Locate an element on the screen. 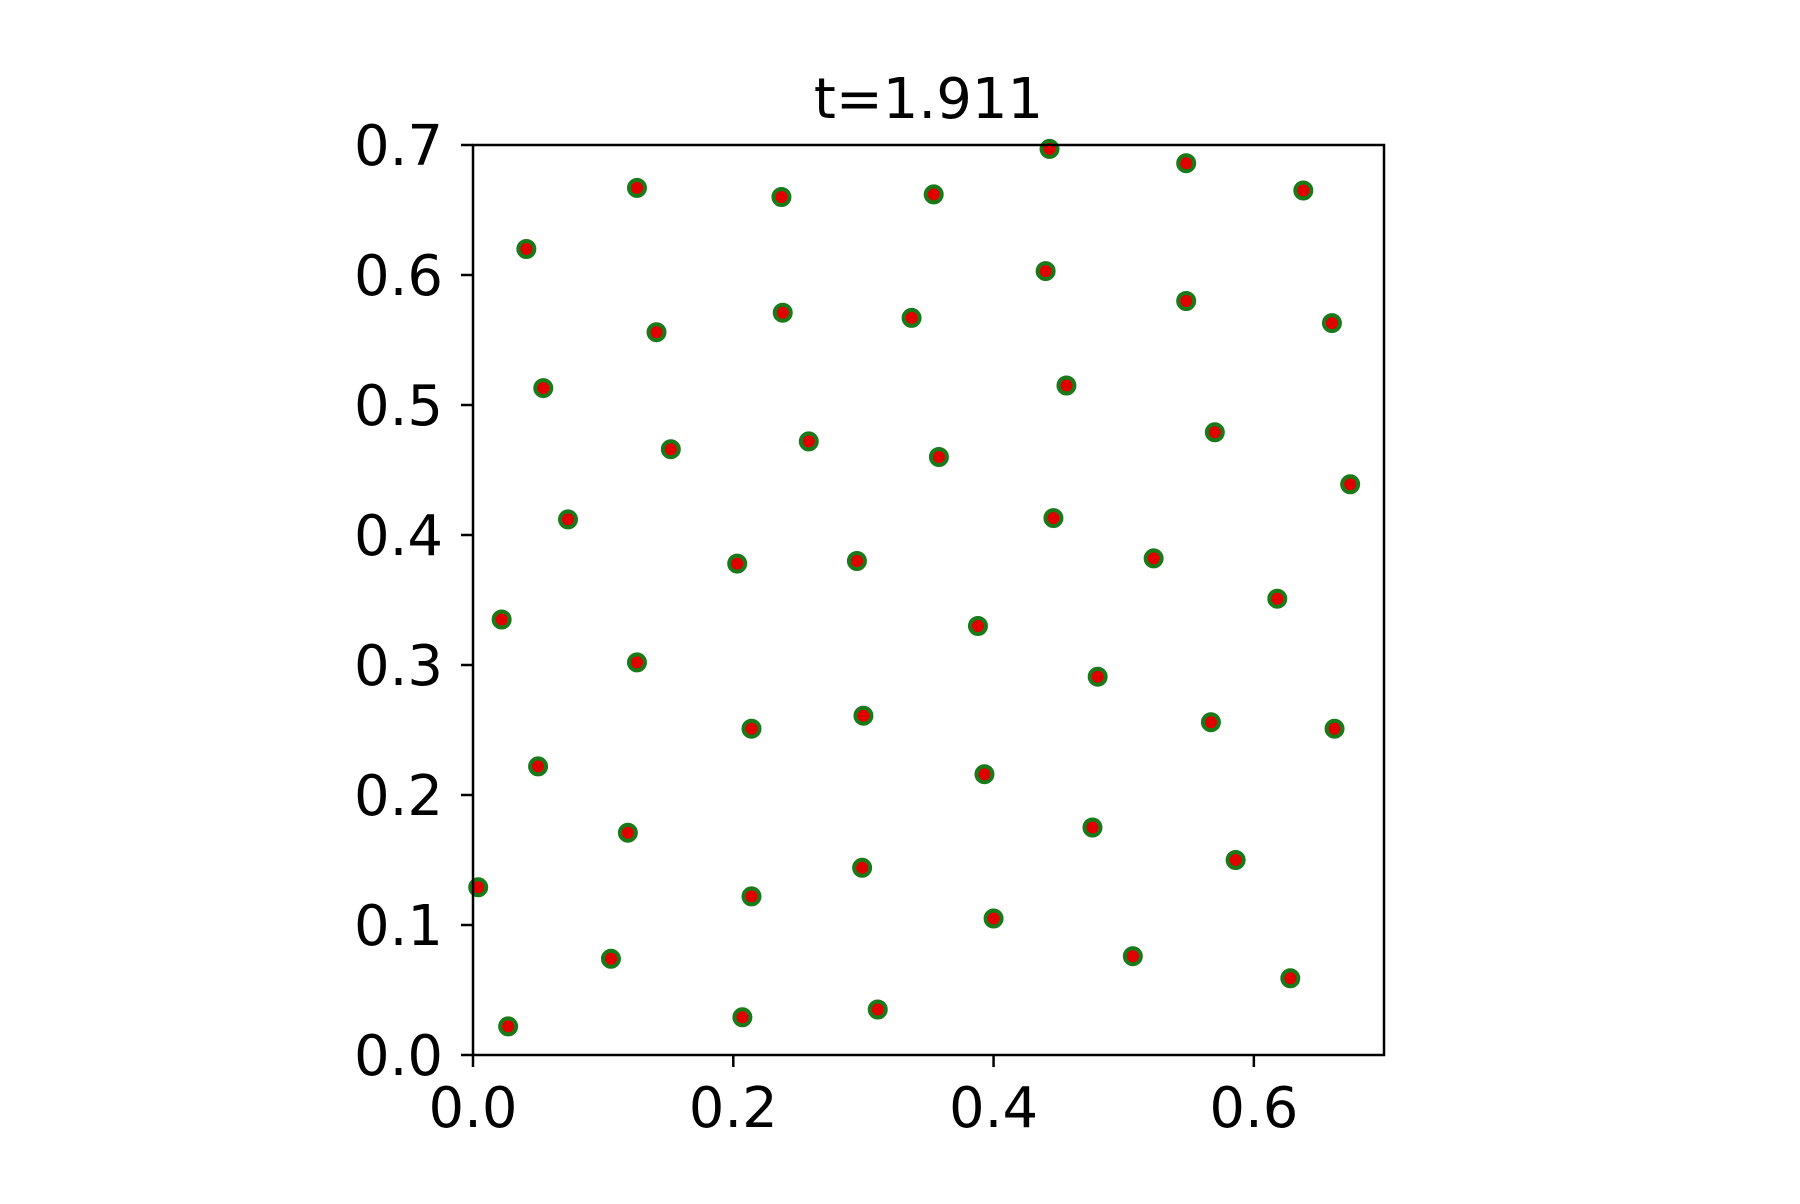 The height and width of the screenshot is (1204, 1800). y-tick-label: 0.4 is located at coordinates (398, 536).